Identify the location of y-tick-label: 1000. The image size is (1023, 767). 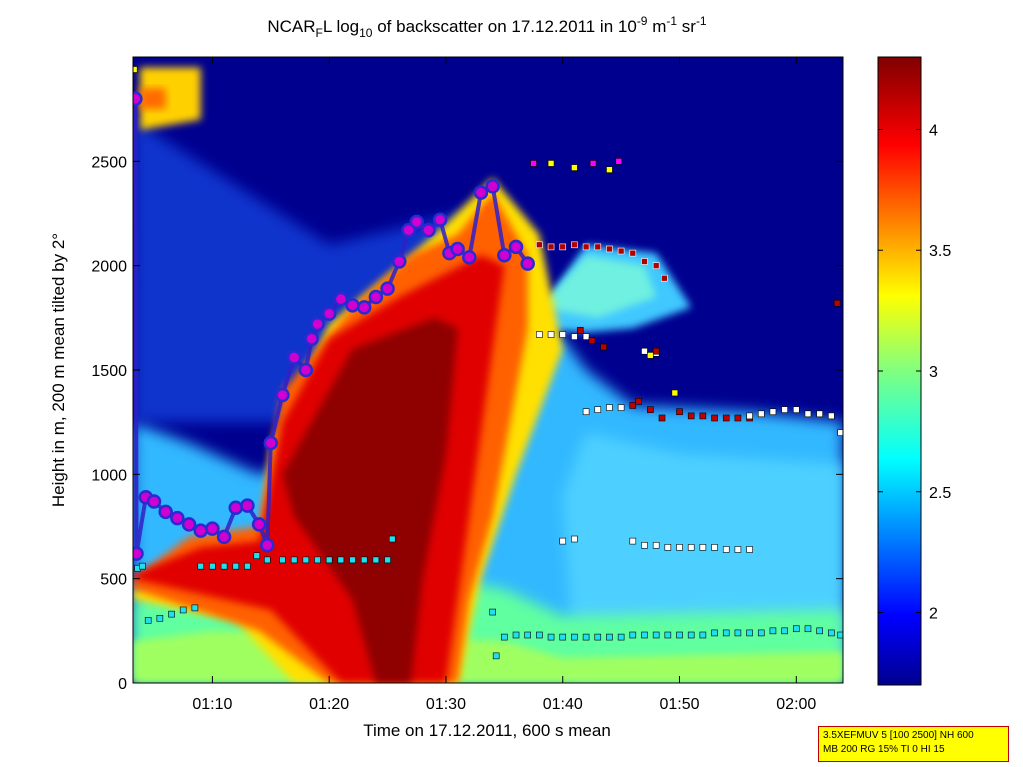
(109, 475).